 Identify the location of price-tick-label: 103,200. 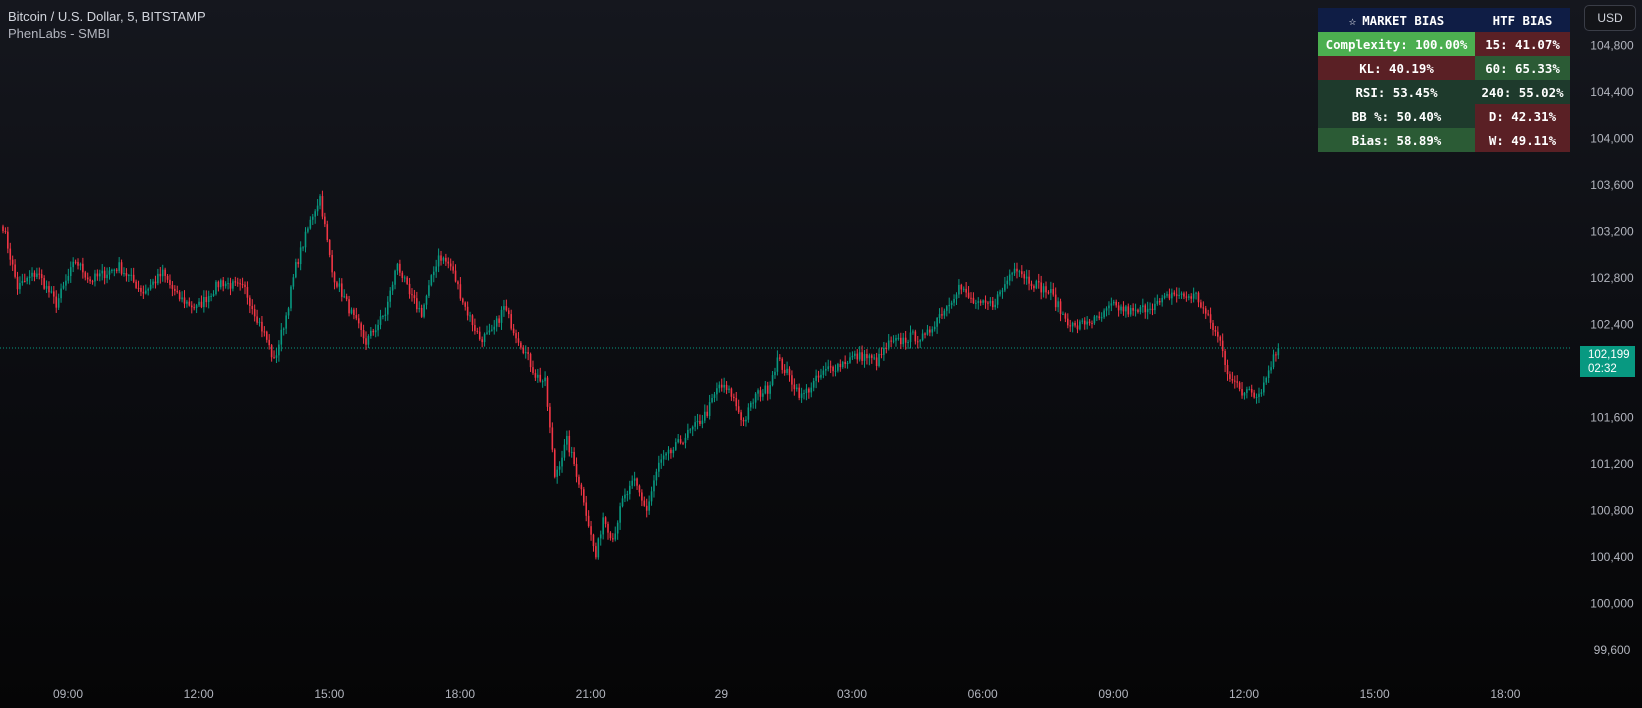
(1612, 232).